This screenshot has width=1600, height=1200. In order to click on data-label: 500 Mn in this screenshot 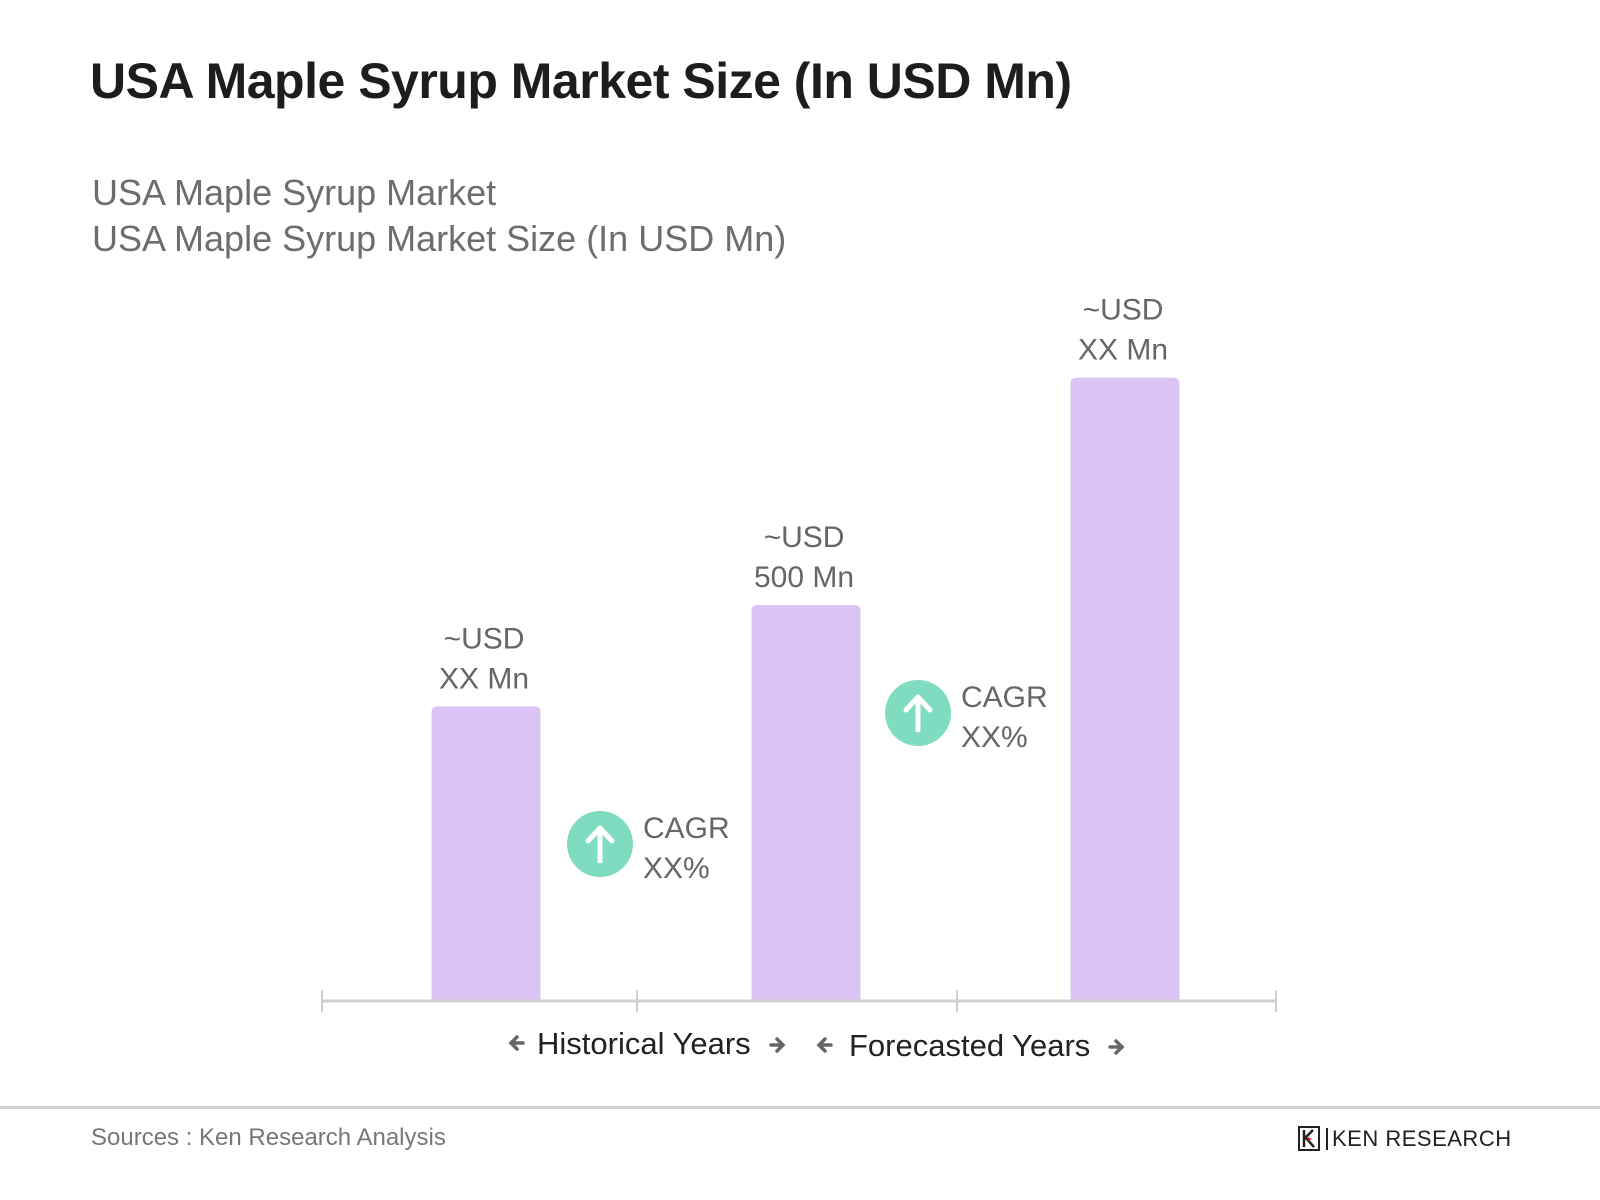, I will do `click(804, 577)`.